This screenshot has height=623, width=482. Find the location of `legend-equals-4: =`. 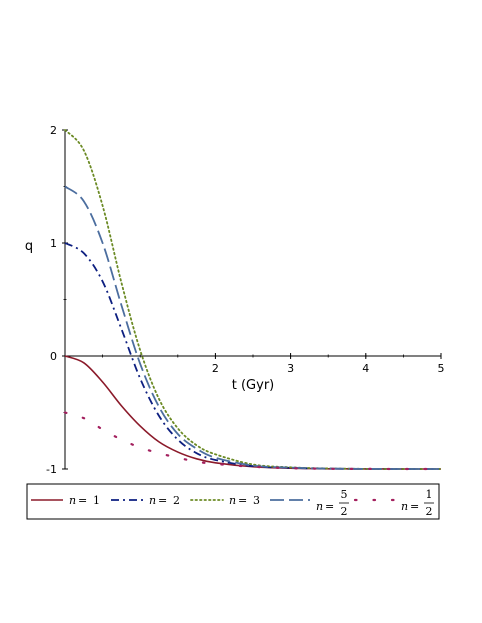

legend-equals-4: = is located at coordinates (414, 506).